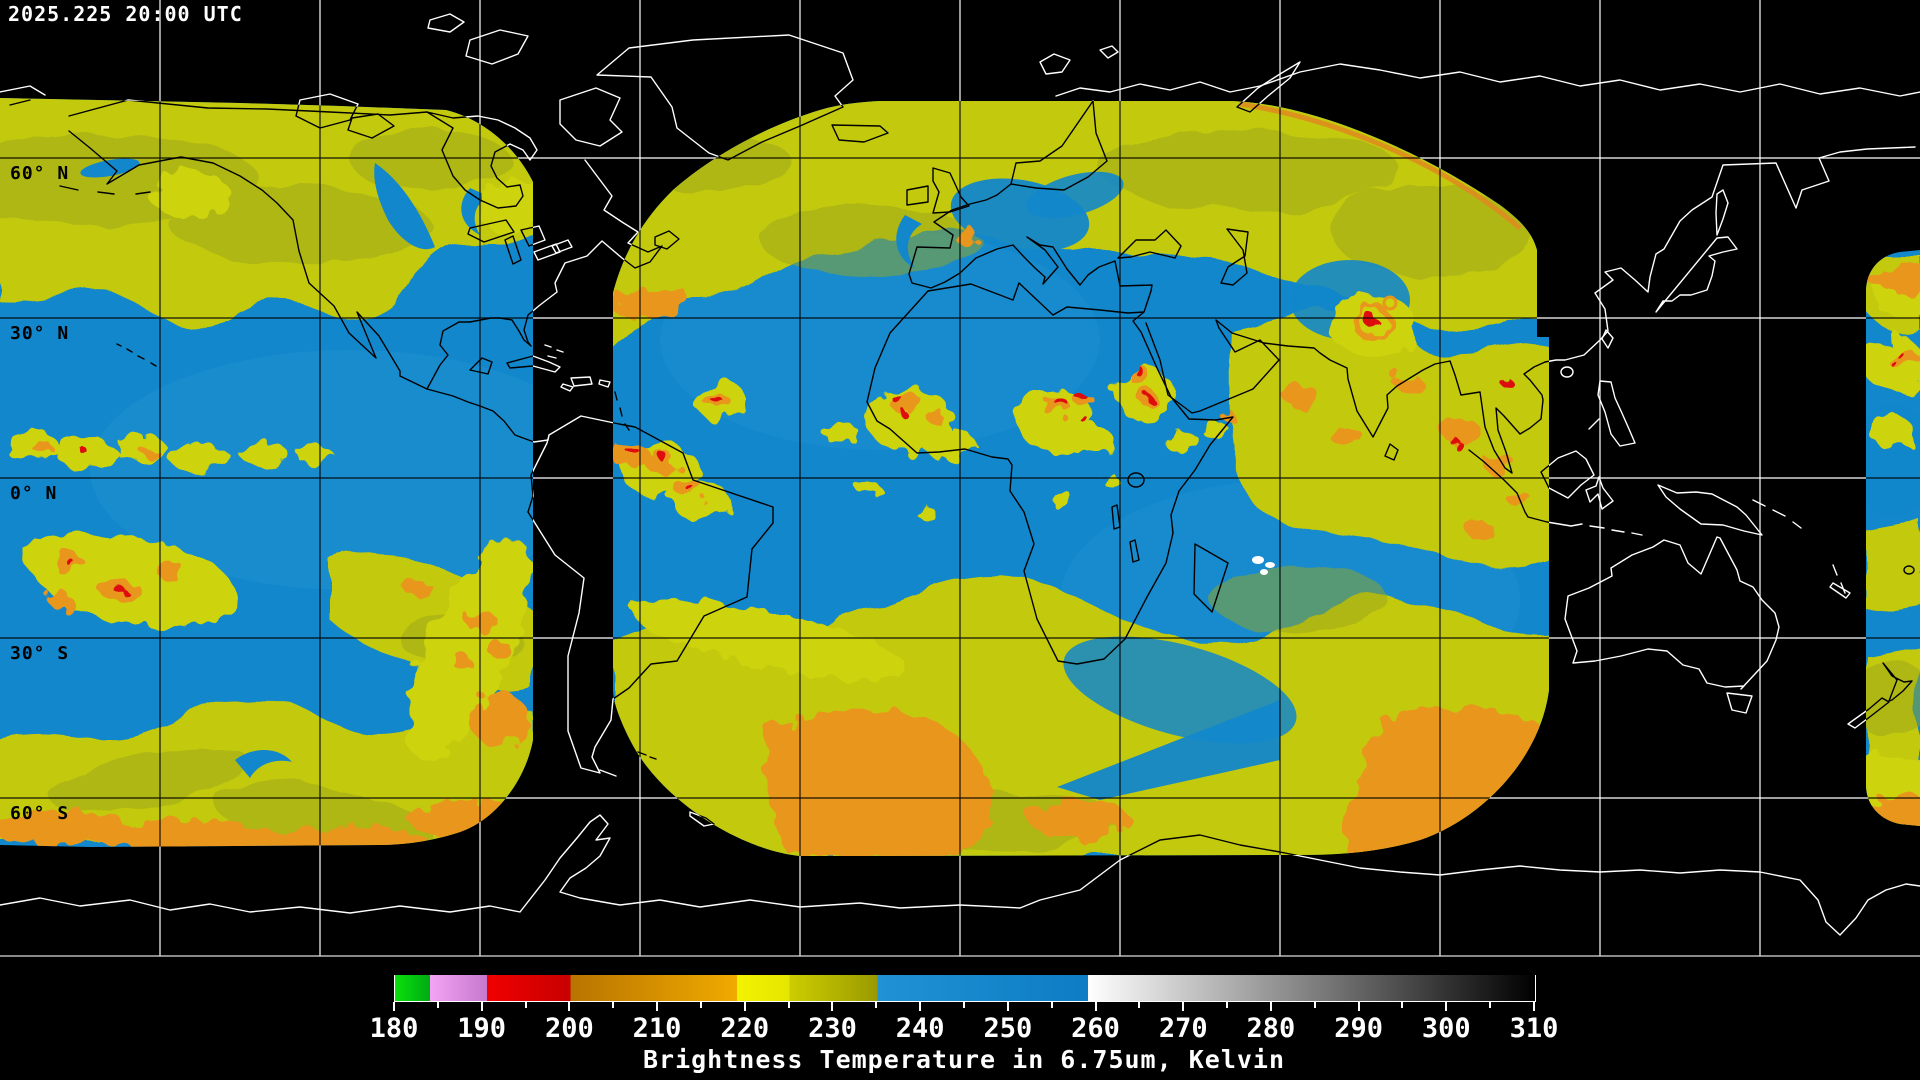 Image resolution: width=1920 pixels, height=1080 pixels. What do you see at coordinates (40, 813) in the screenshot?
I see `latitude-label: 60° S` at bounding box center [40, 813].